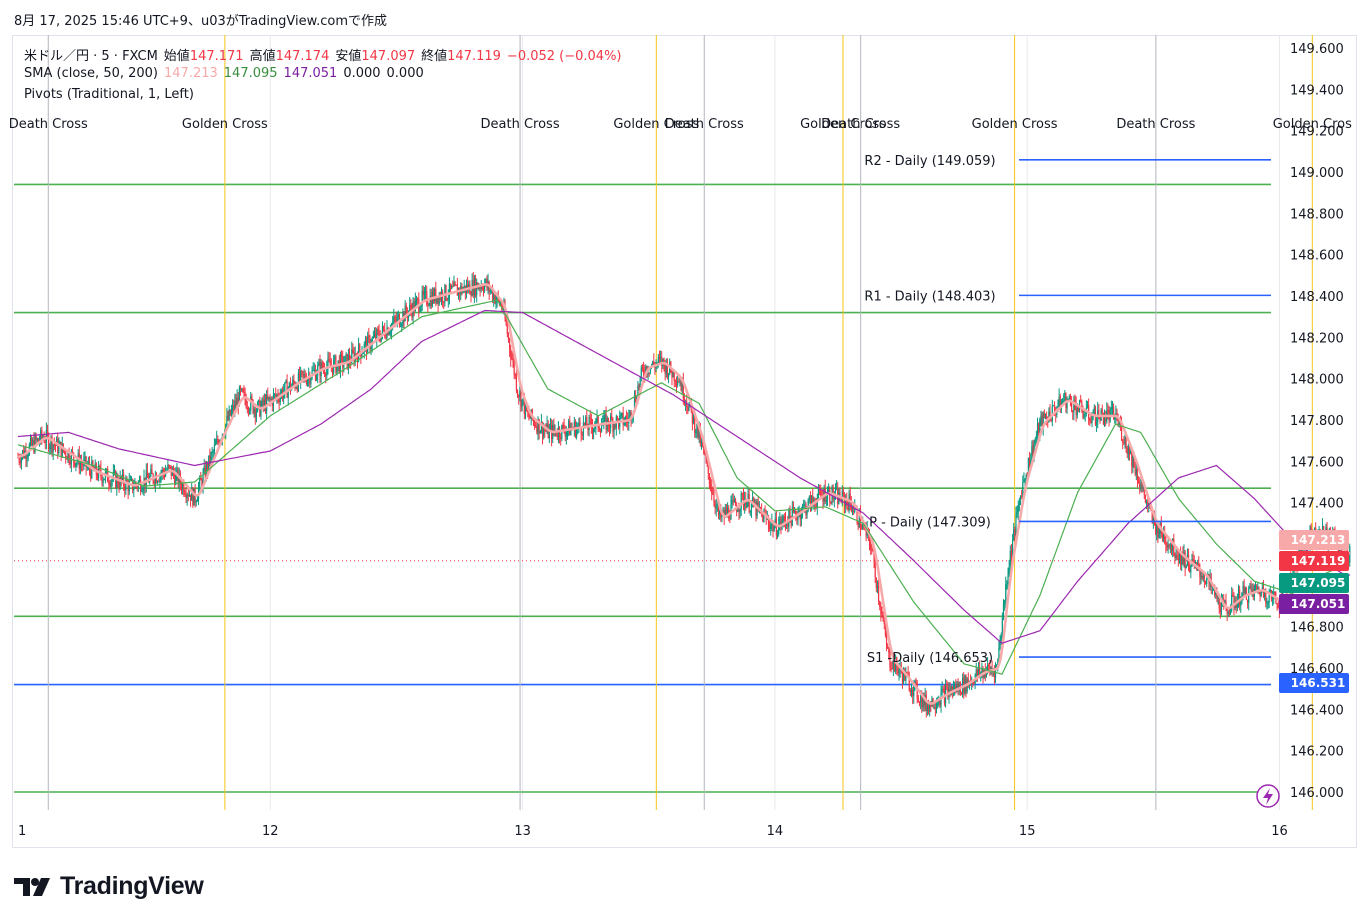  What do you see at coordinates (1268, 796) in the screenshot?
I see `alert-icon` at bounding box center [1268, 796].